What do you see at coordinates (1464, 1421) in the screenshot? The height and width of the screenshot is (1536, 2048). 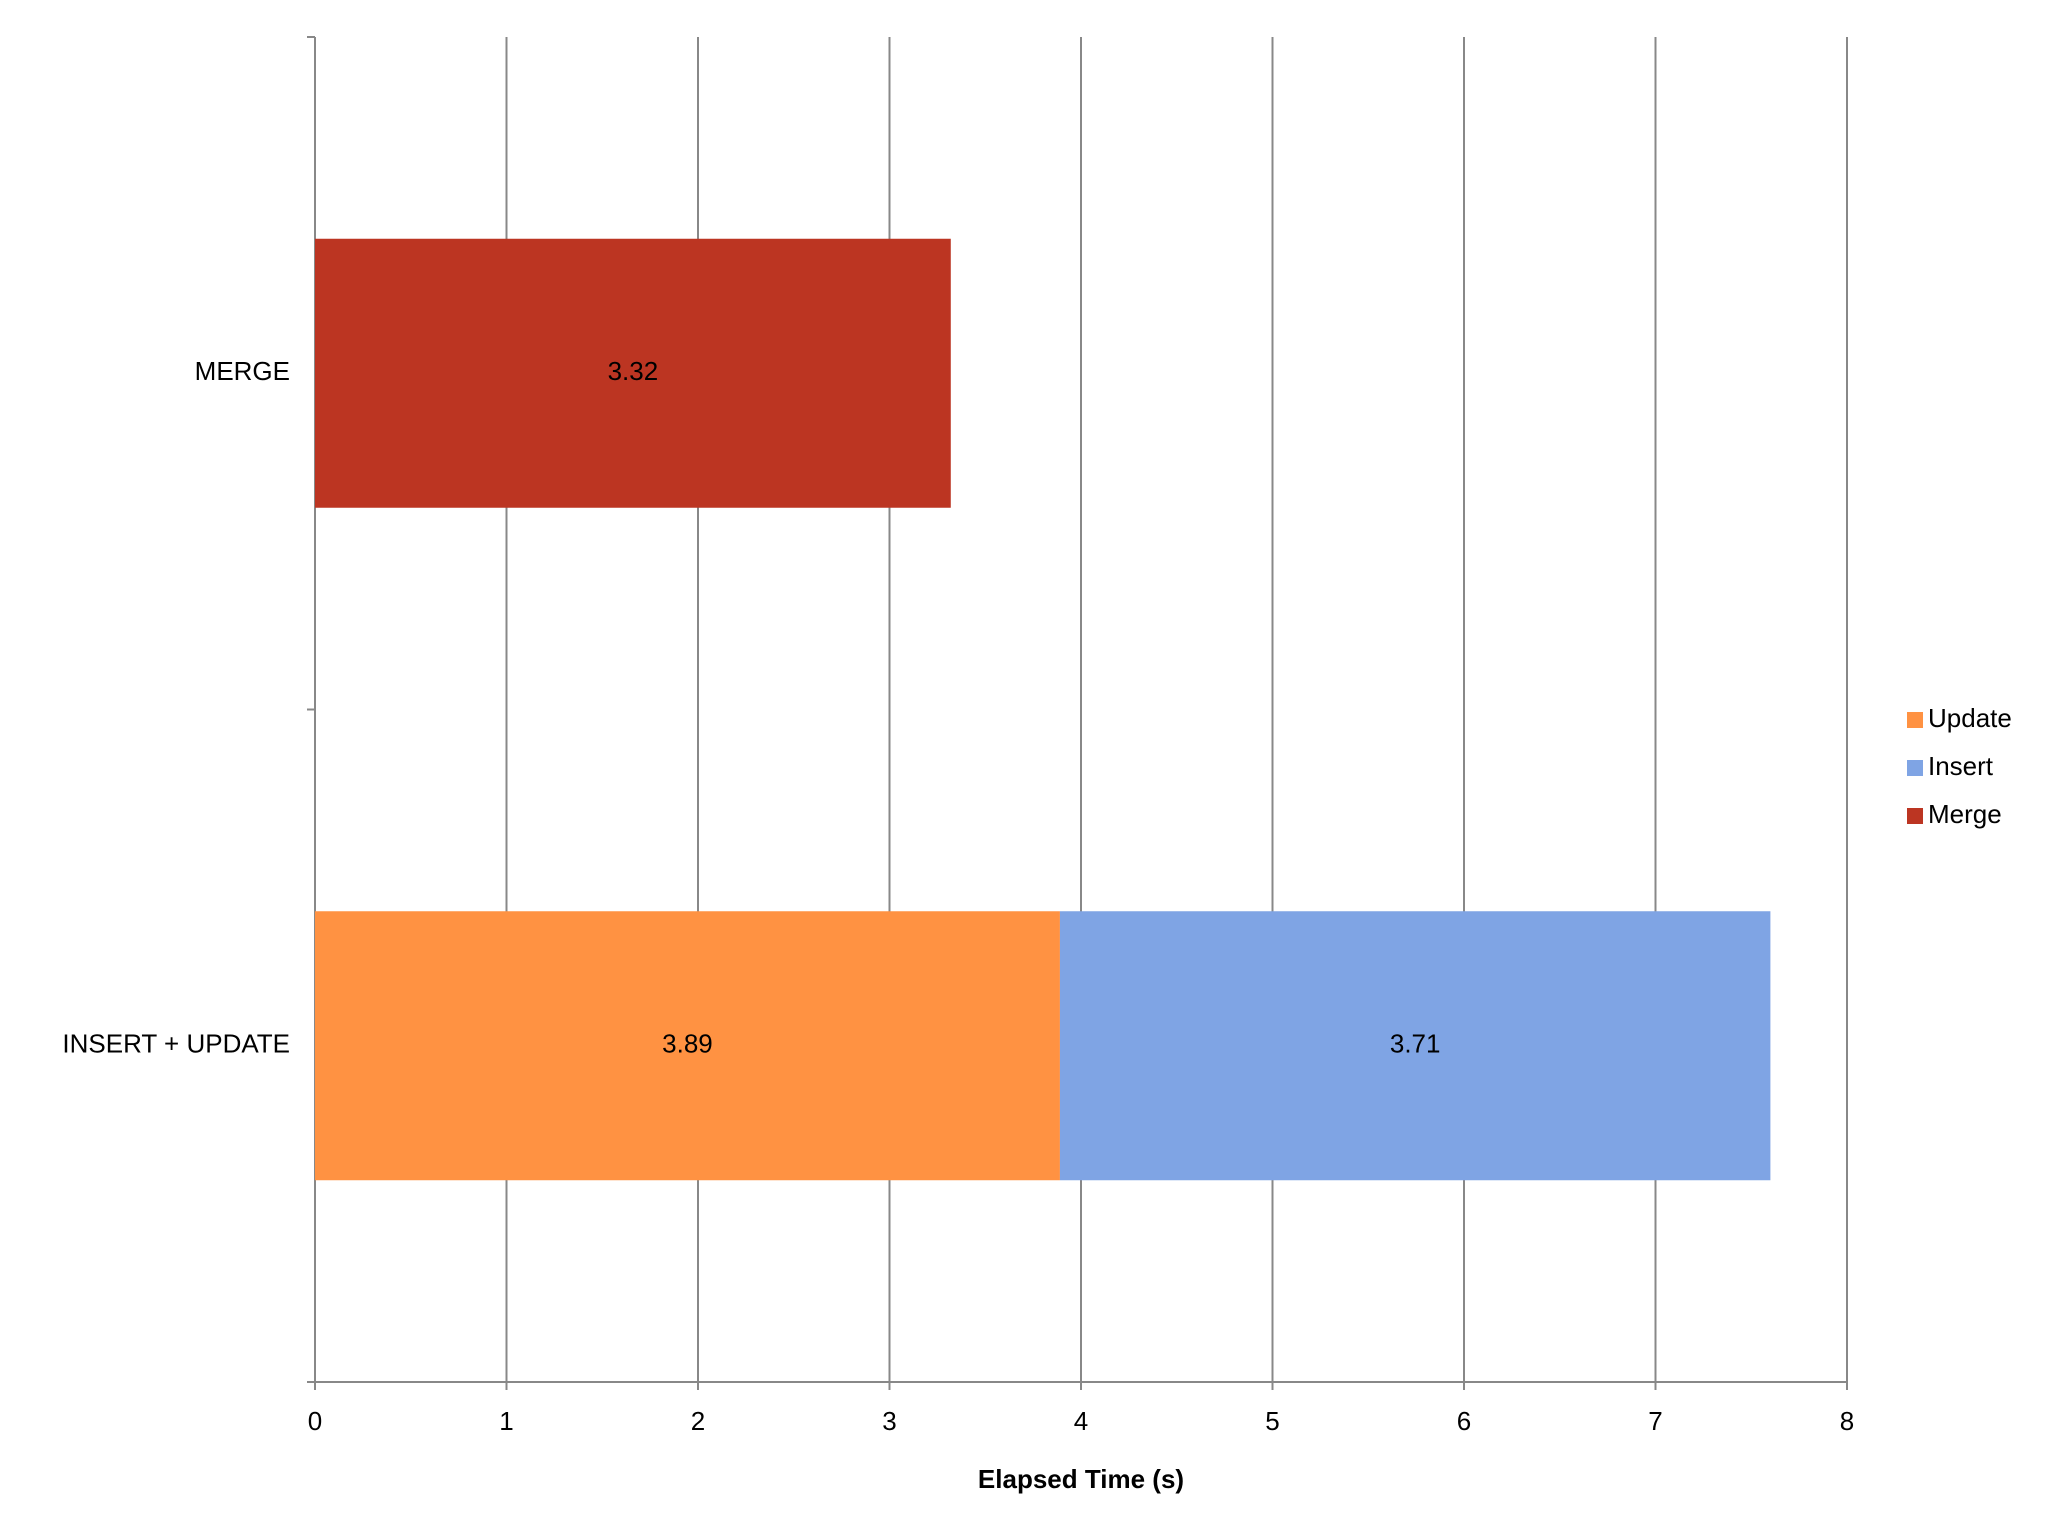 I see `x-tick-label: 6` at bounding box center [1464, 1421].